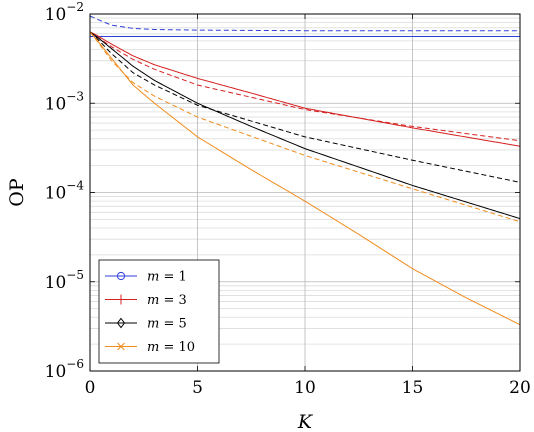  What do you see at coordinates (64, 12) in the screenshot?
I see `y-tick-label: 10⁻²` at bounding box center [64, 12].